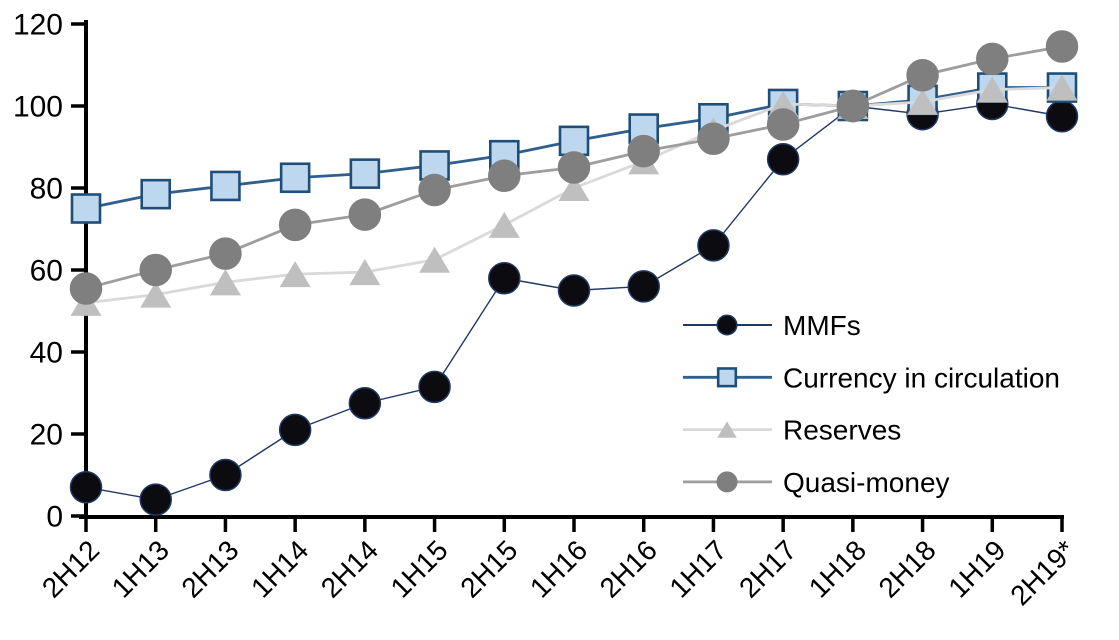 This screenshot has height=640, width=1119. I want to click on legend-item-reserves: Reserves, so click(792, 430).